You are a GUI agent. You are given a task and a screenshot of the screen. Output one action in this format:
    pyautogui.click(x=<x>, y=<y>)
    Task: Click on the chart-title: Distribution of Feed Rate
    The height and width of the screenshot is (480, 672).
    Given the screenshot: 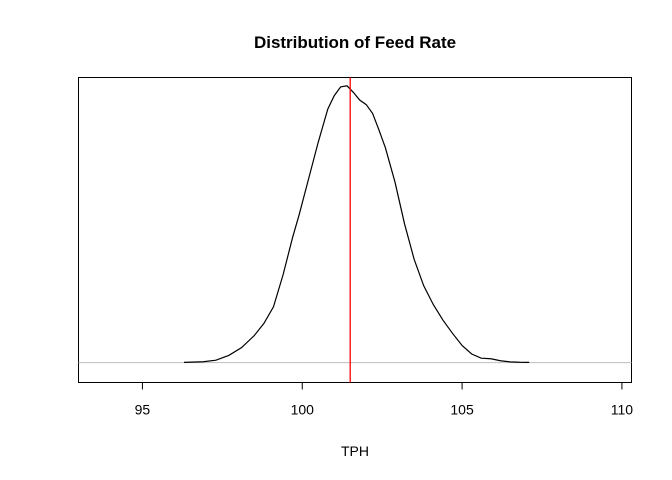 What is the action you would take?
    pyautogui.click(x=355, y=42)
    